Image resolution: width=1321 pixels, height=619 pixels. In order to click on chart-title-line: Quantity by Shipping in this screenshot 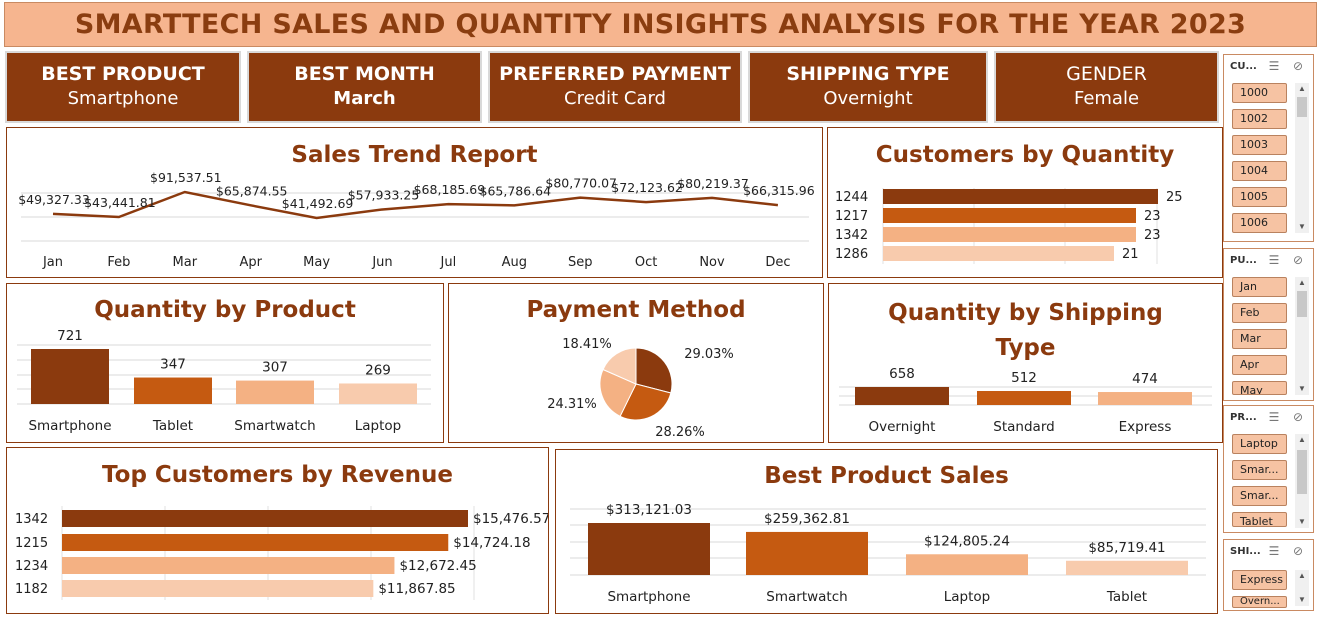, I will do `click(1025, 313)`.